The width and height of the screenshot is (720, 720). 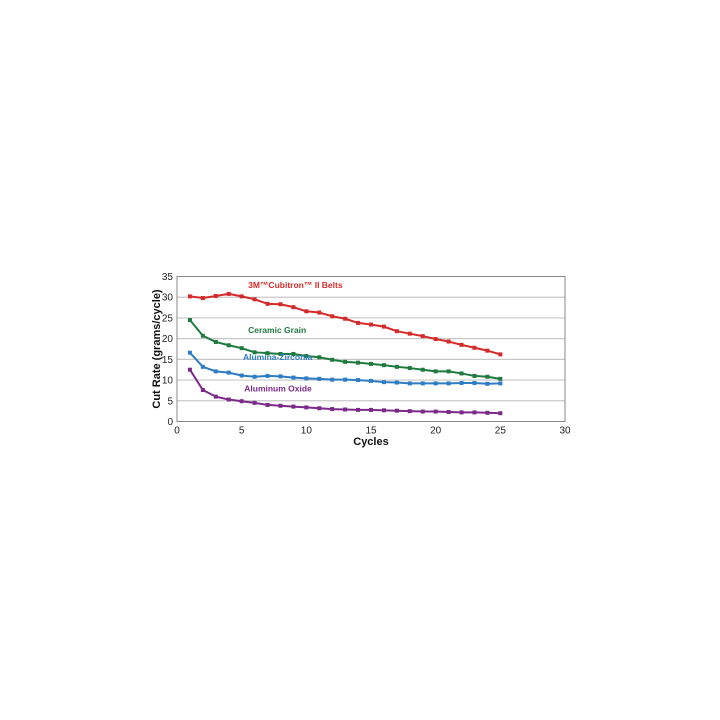 I want to click on y-tick-label: 30, so click(x=168, y=298).